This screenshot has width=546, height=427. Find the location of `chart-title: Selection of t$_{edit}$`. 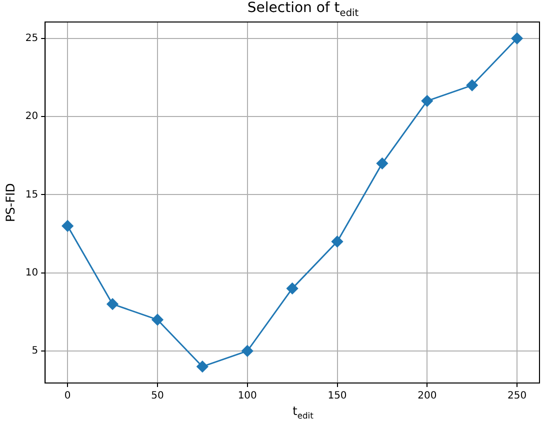

chart-title: Selection of t$_{edit}$ is located at coordinates (303, 9).